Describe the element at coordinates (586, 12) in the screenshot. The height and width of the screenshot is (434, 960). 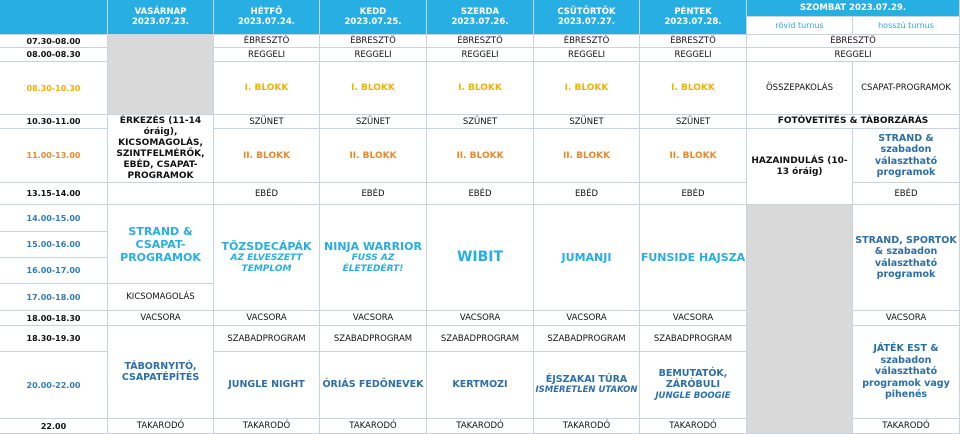
I see `day-name: CSÜTÖRTÖK` at that location.